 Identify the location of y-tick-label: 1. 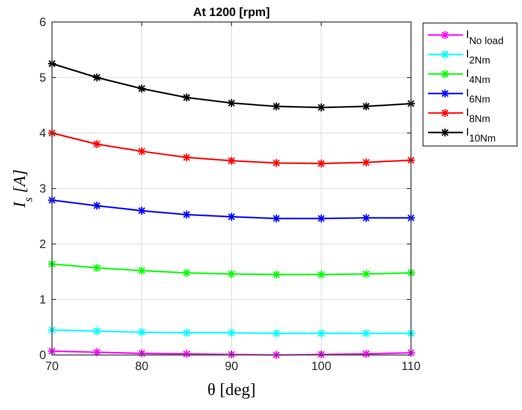
(42, 299).